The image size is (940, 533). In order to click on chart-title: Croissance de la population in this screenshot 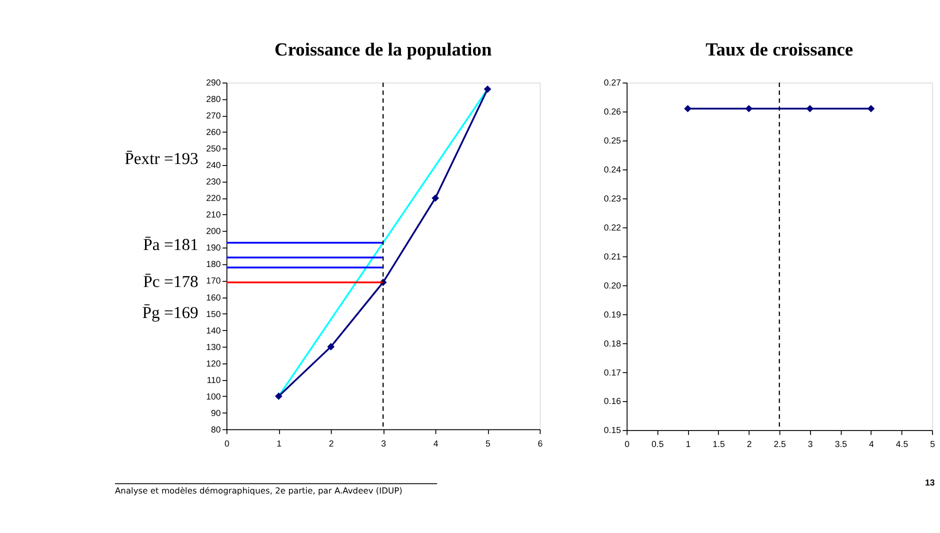, I will do `click(383, 49)`.